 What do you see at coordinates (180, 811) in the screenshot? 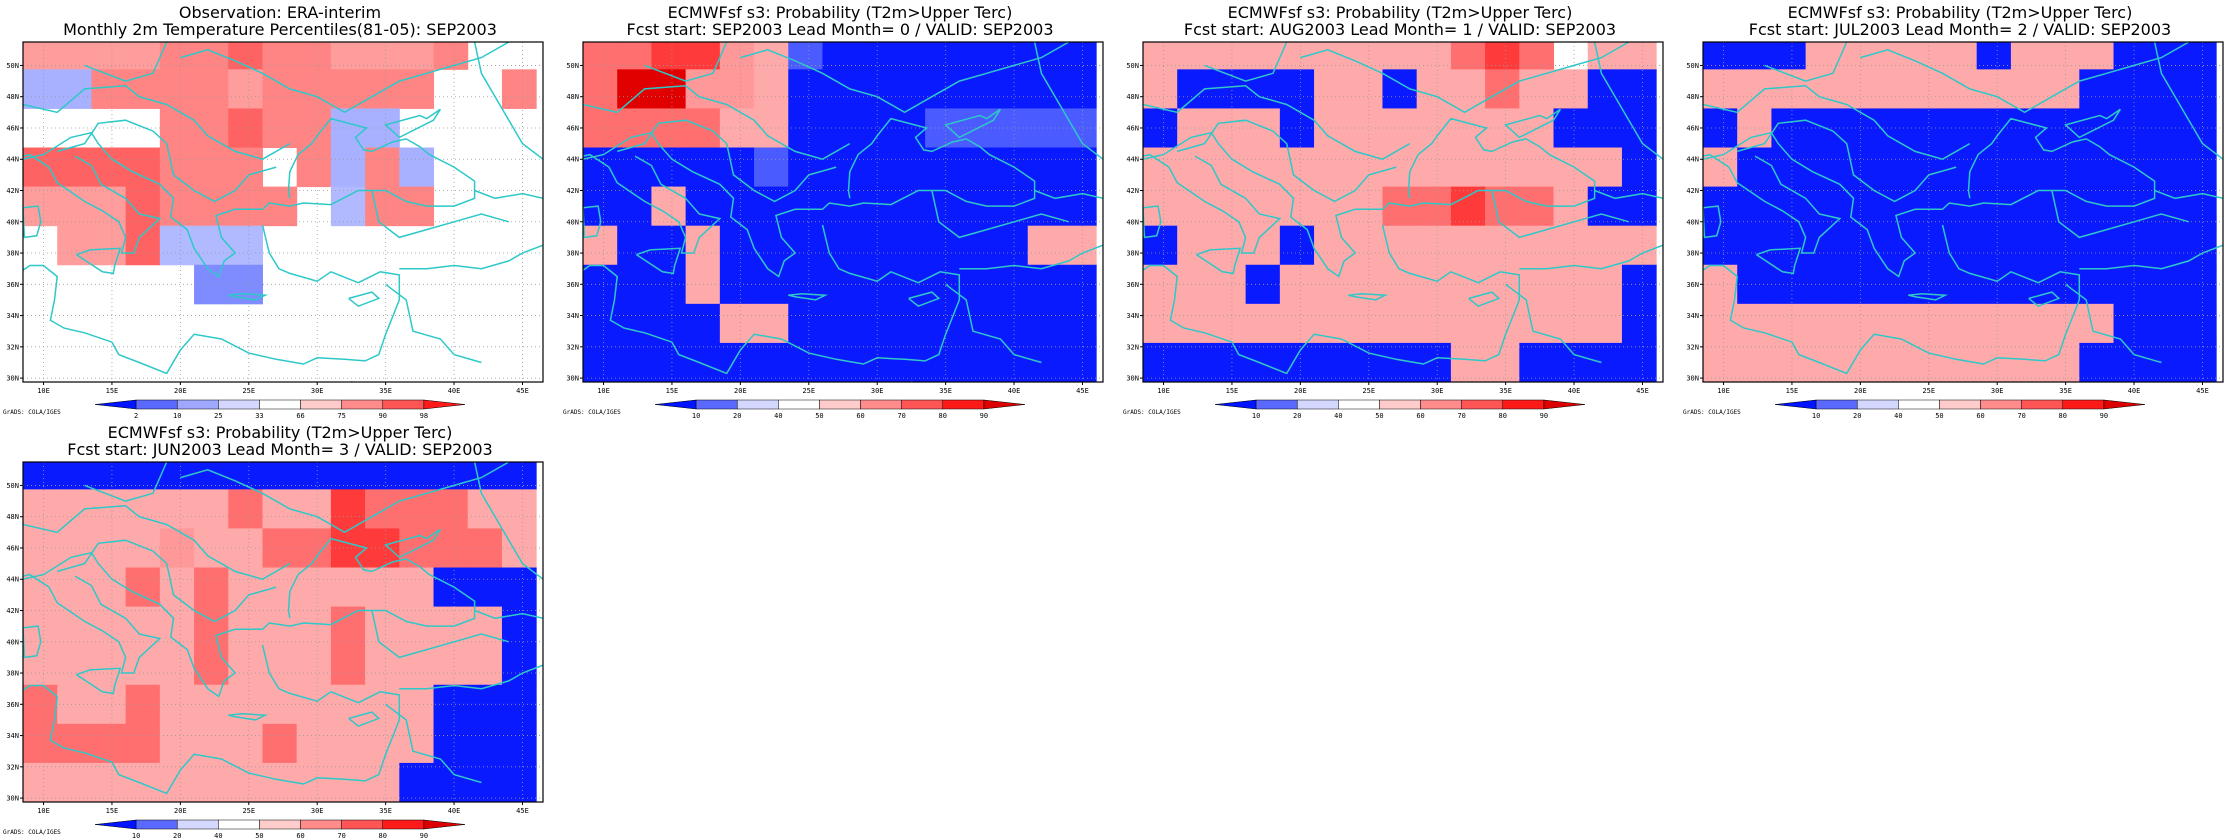
I see `lon-tick-label: 20E` at bounding box center [180, 811].